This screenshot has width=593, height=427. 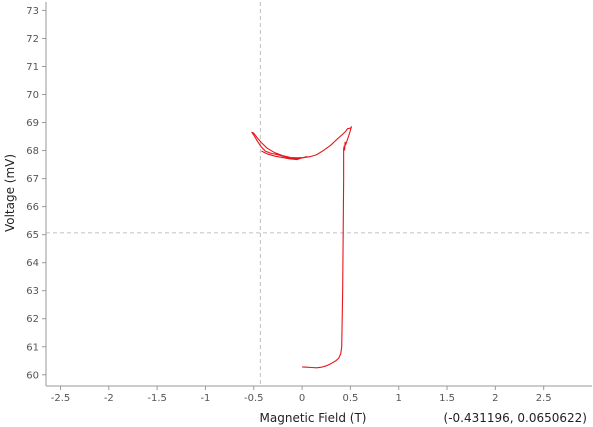 I want to click on y-tick-label: 65, so click(x=32, y=235).